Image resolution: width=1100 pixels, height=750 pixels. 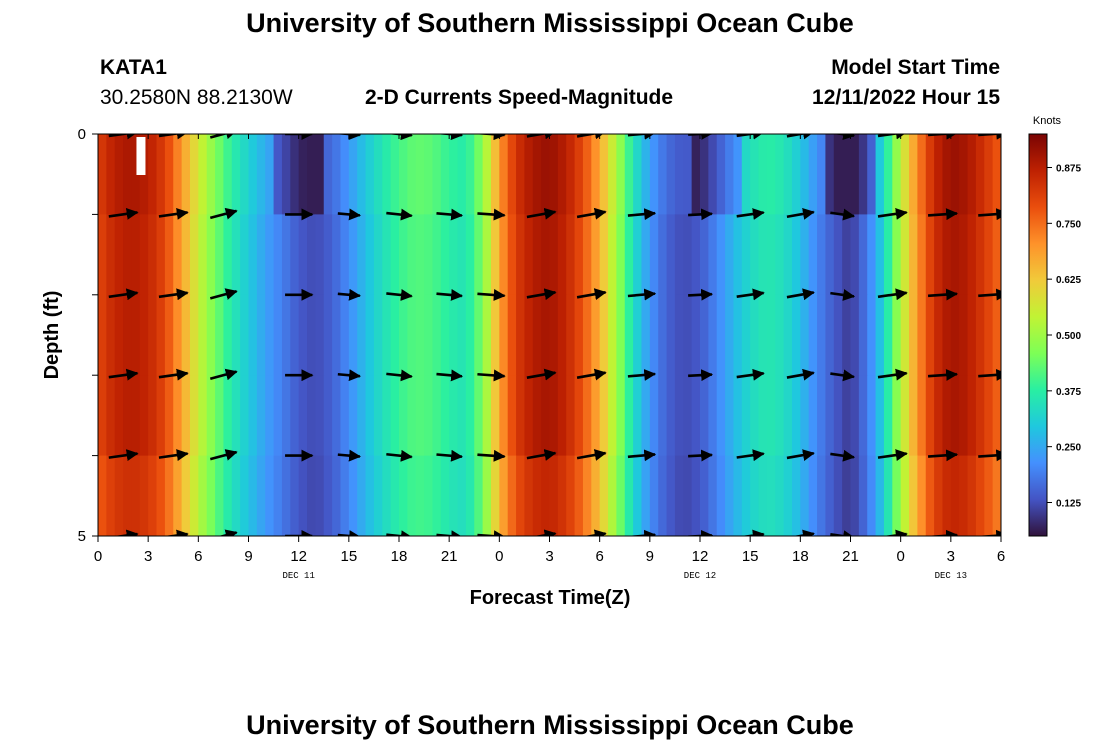 What do you see at coordinates (499, 556) in the screenshot?
I see `x-tick-label: 0` at bounding box center [499, 556].